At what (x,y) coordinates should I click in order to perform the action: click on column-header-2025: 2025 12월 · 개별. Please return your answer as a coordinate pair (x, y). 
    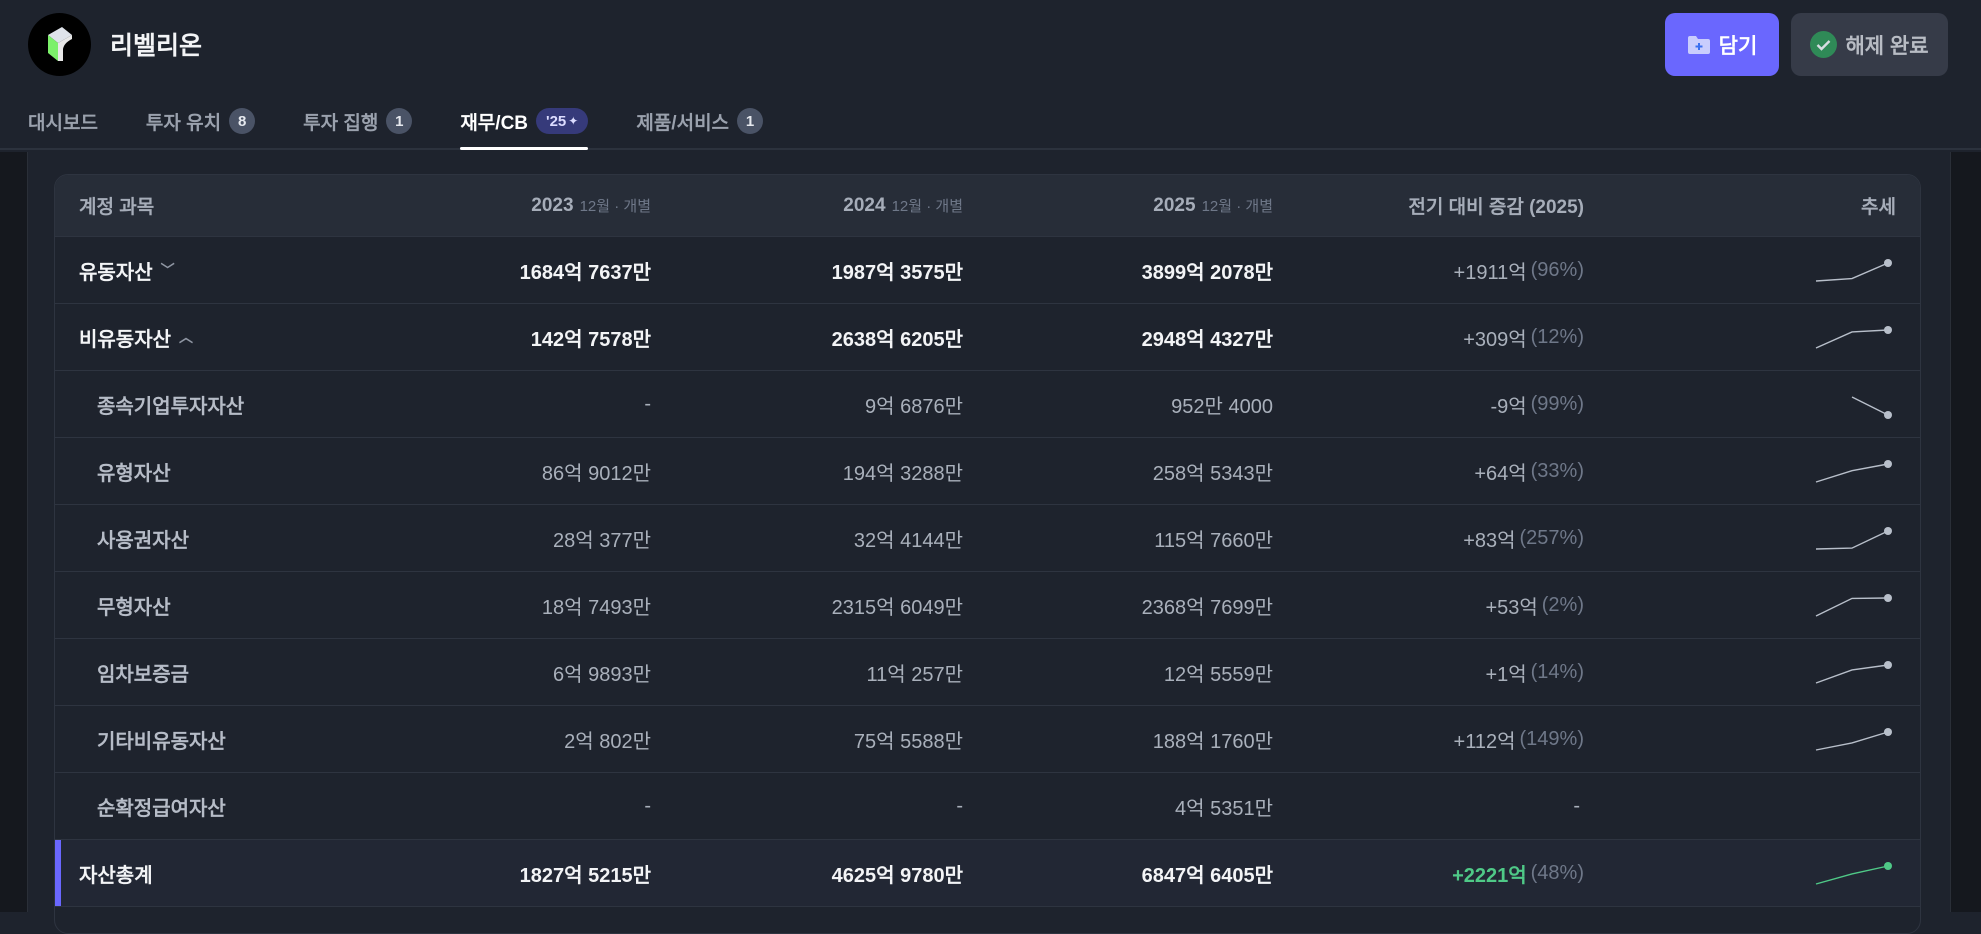
    Looking at the image, I should click on (1213, 205).